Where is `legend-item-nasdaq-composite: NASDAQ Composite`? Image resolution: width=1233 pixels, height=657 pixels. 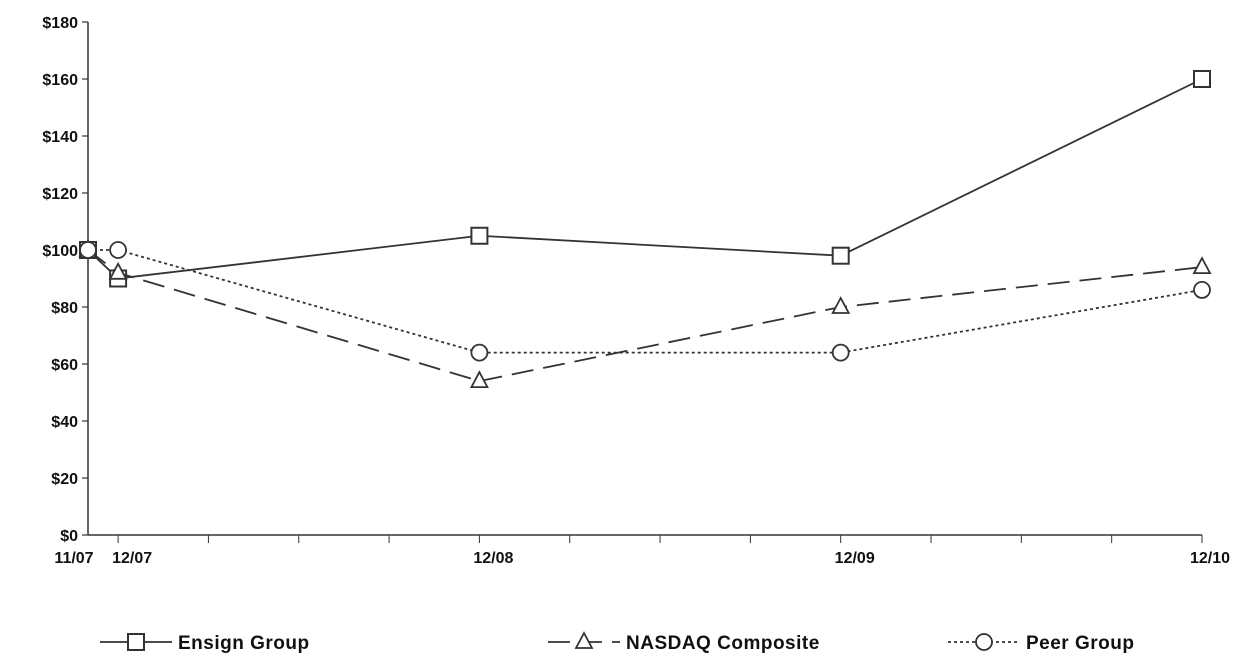 legend-item-nasdaq-composite: NASDAQ Composite is located at coordinates (684, 642).